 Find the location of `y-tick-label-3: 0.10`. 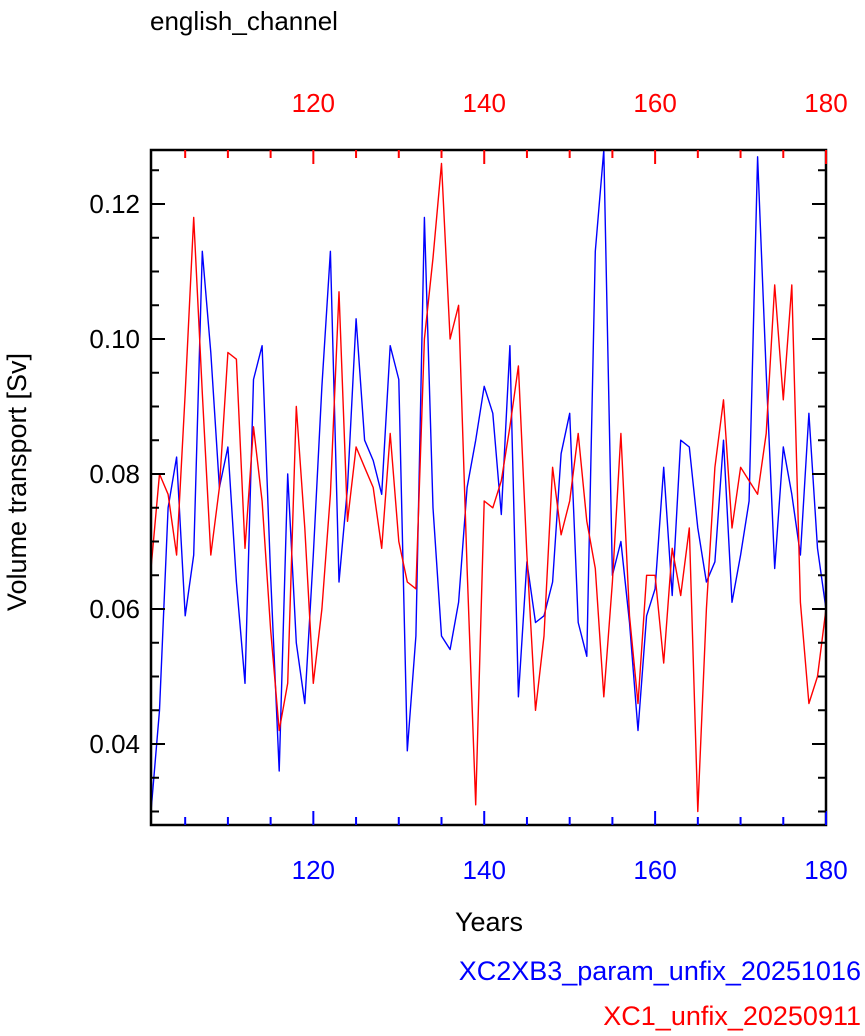

y-tick-label-3: 0.10 is located at coordinates (114, 339).